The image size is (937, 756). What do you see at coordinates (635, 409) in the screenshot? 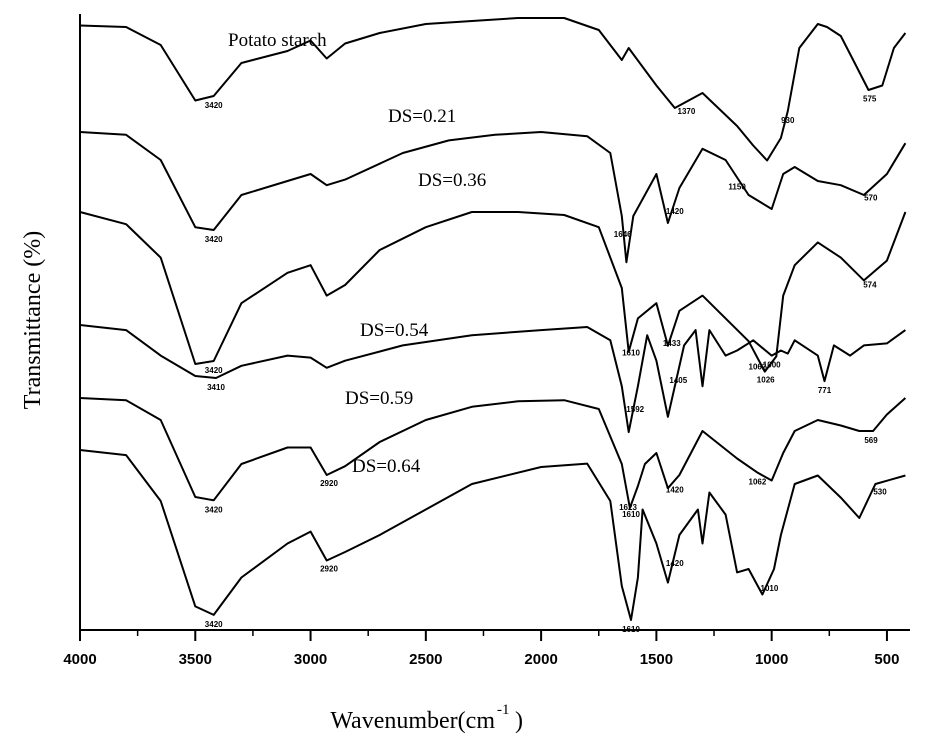
I see `peak-label-4-2: 1592` at bounding box center [635, 409].